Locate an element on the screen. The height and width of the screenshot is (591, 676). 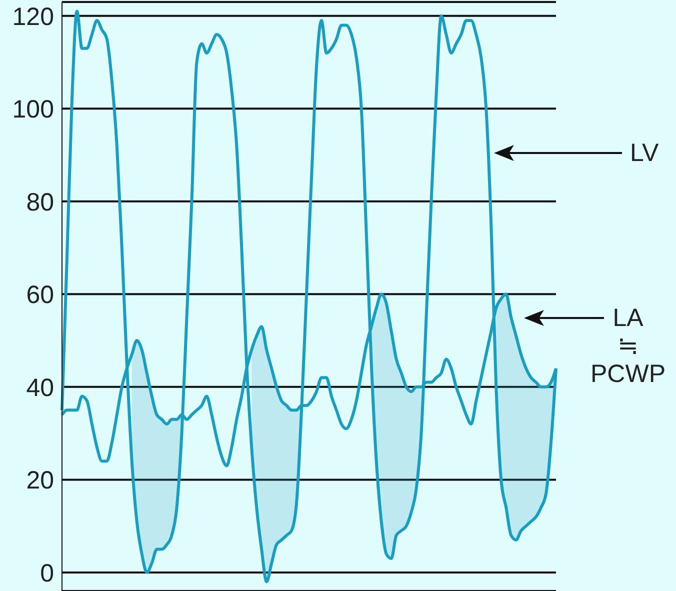
series-label: LA ≒ PCWP is located at coordinates (628, 346).